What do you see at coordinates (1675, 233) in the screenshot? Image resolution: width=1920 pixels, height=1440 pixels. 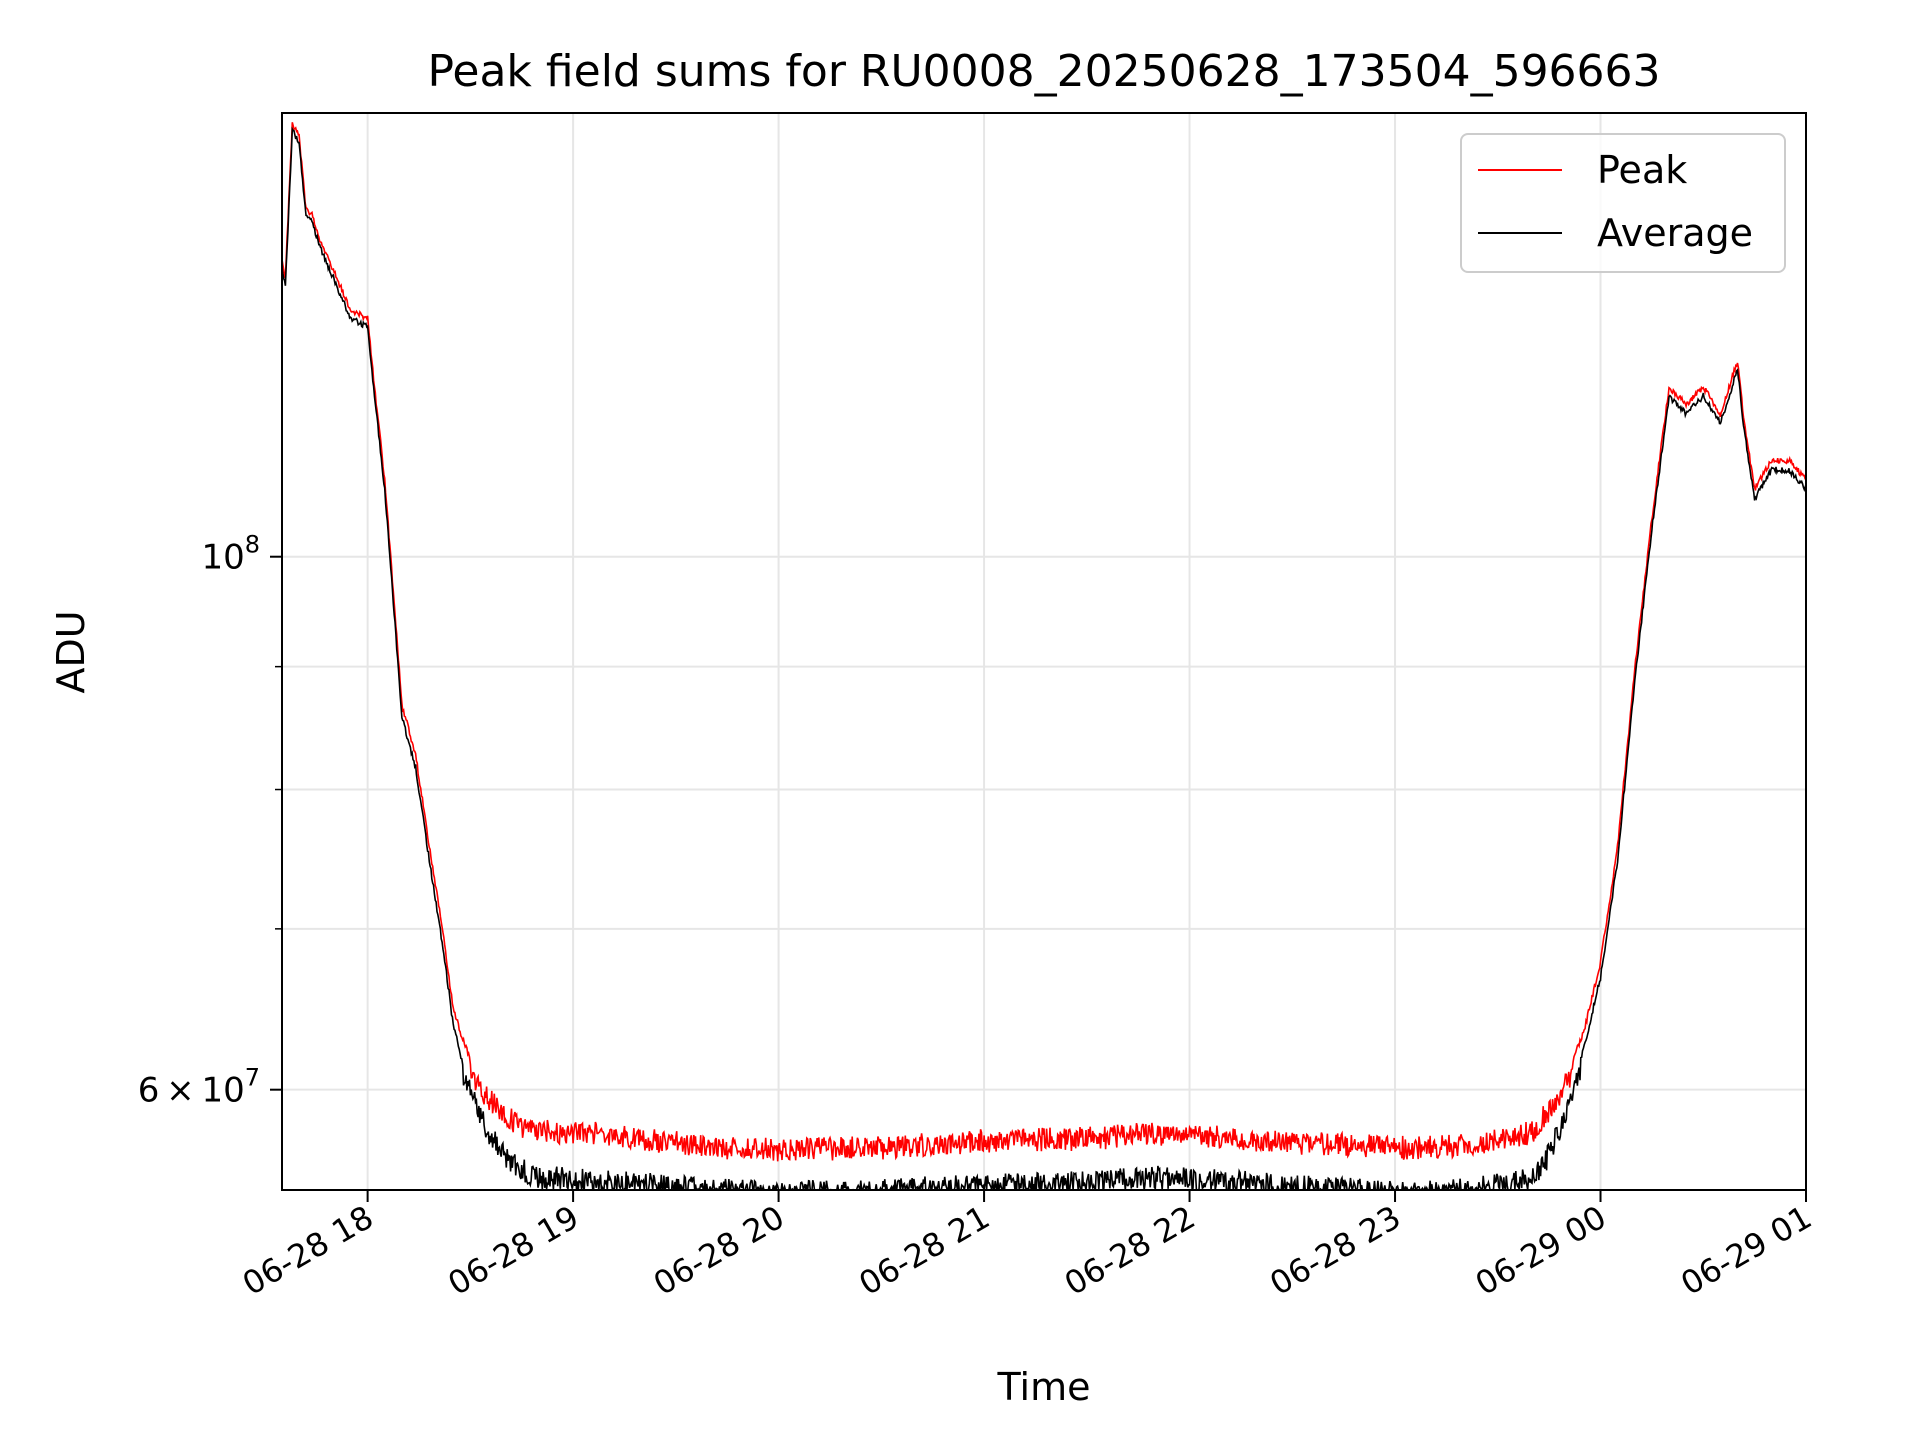 I see `legend-label-average: Average` at bounding box center [1675, 233].